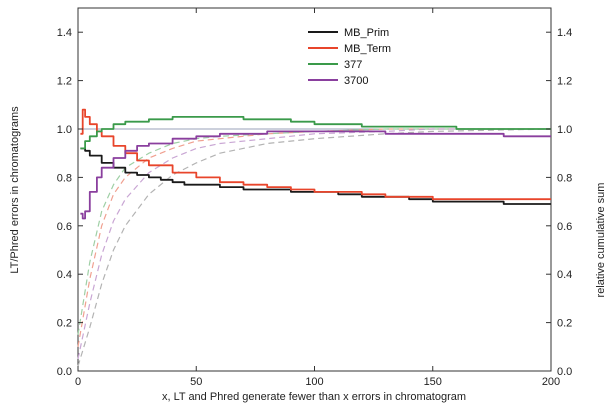 This screenshot has width=611, height=407. What do you see at coordinates (564, 178) in the screenshot?
I see `y2-tick-label: 0.8` at bounding box center [564, 178].